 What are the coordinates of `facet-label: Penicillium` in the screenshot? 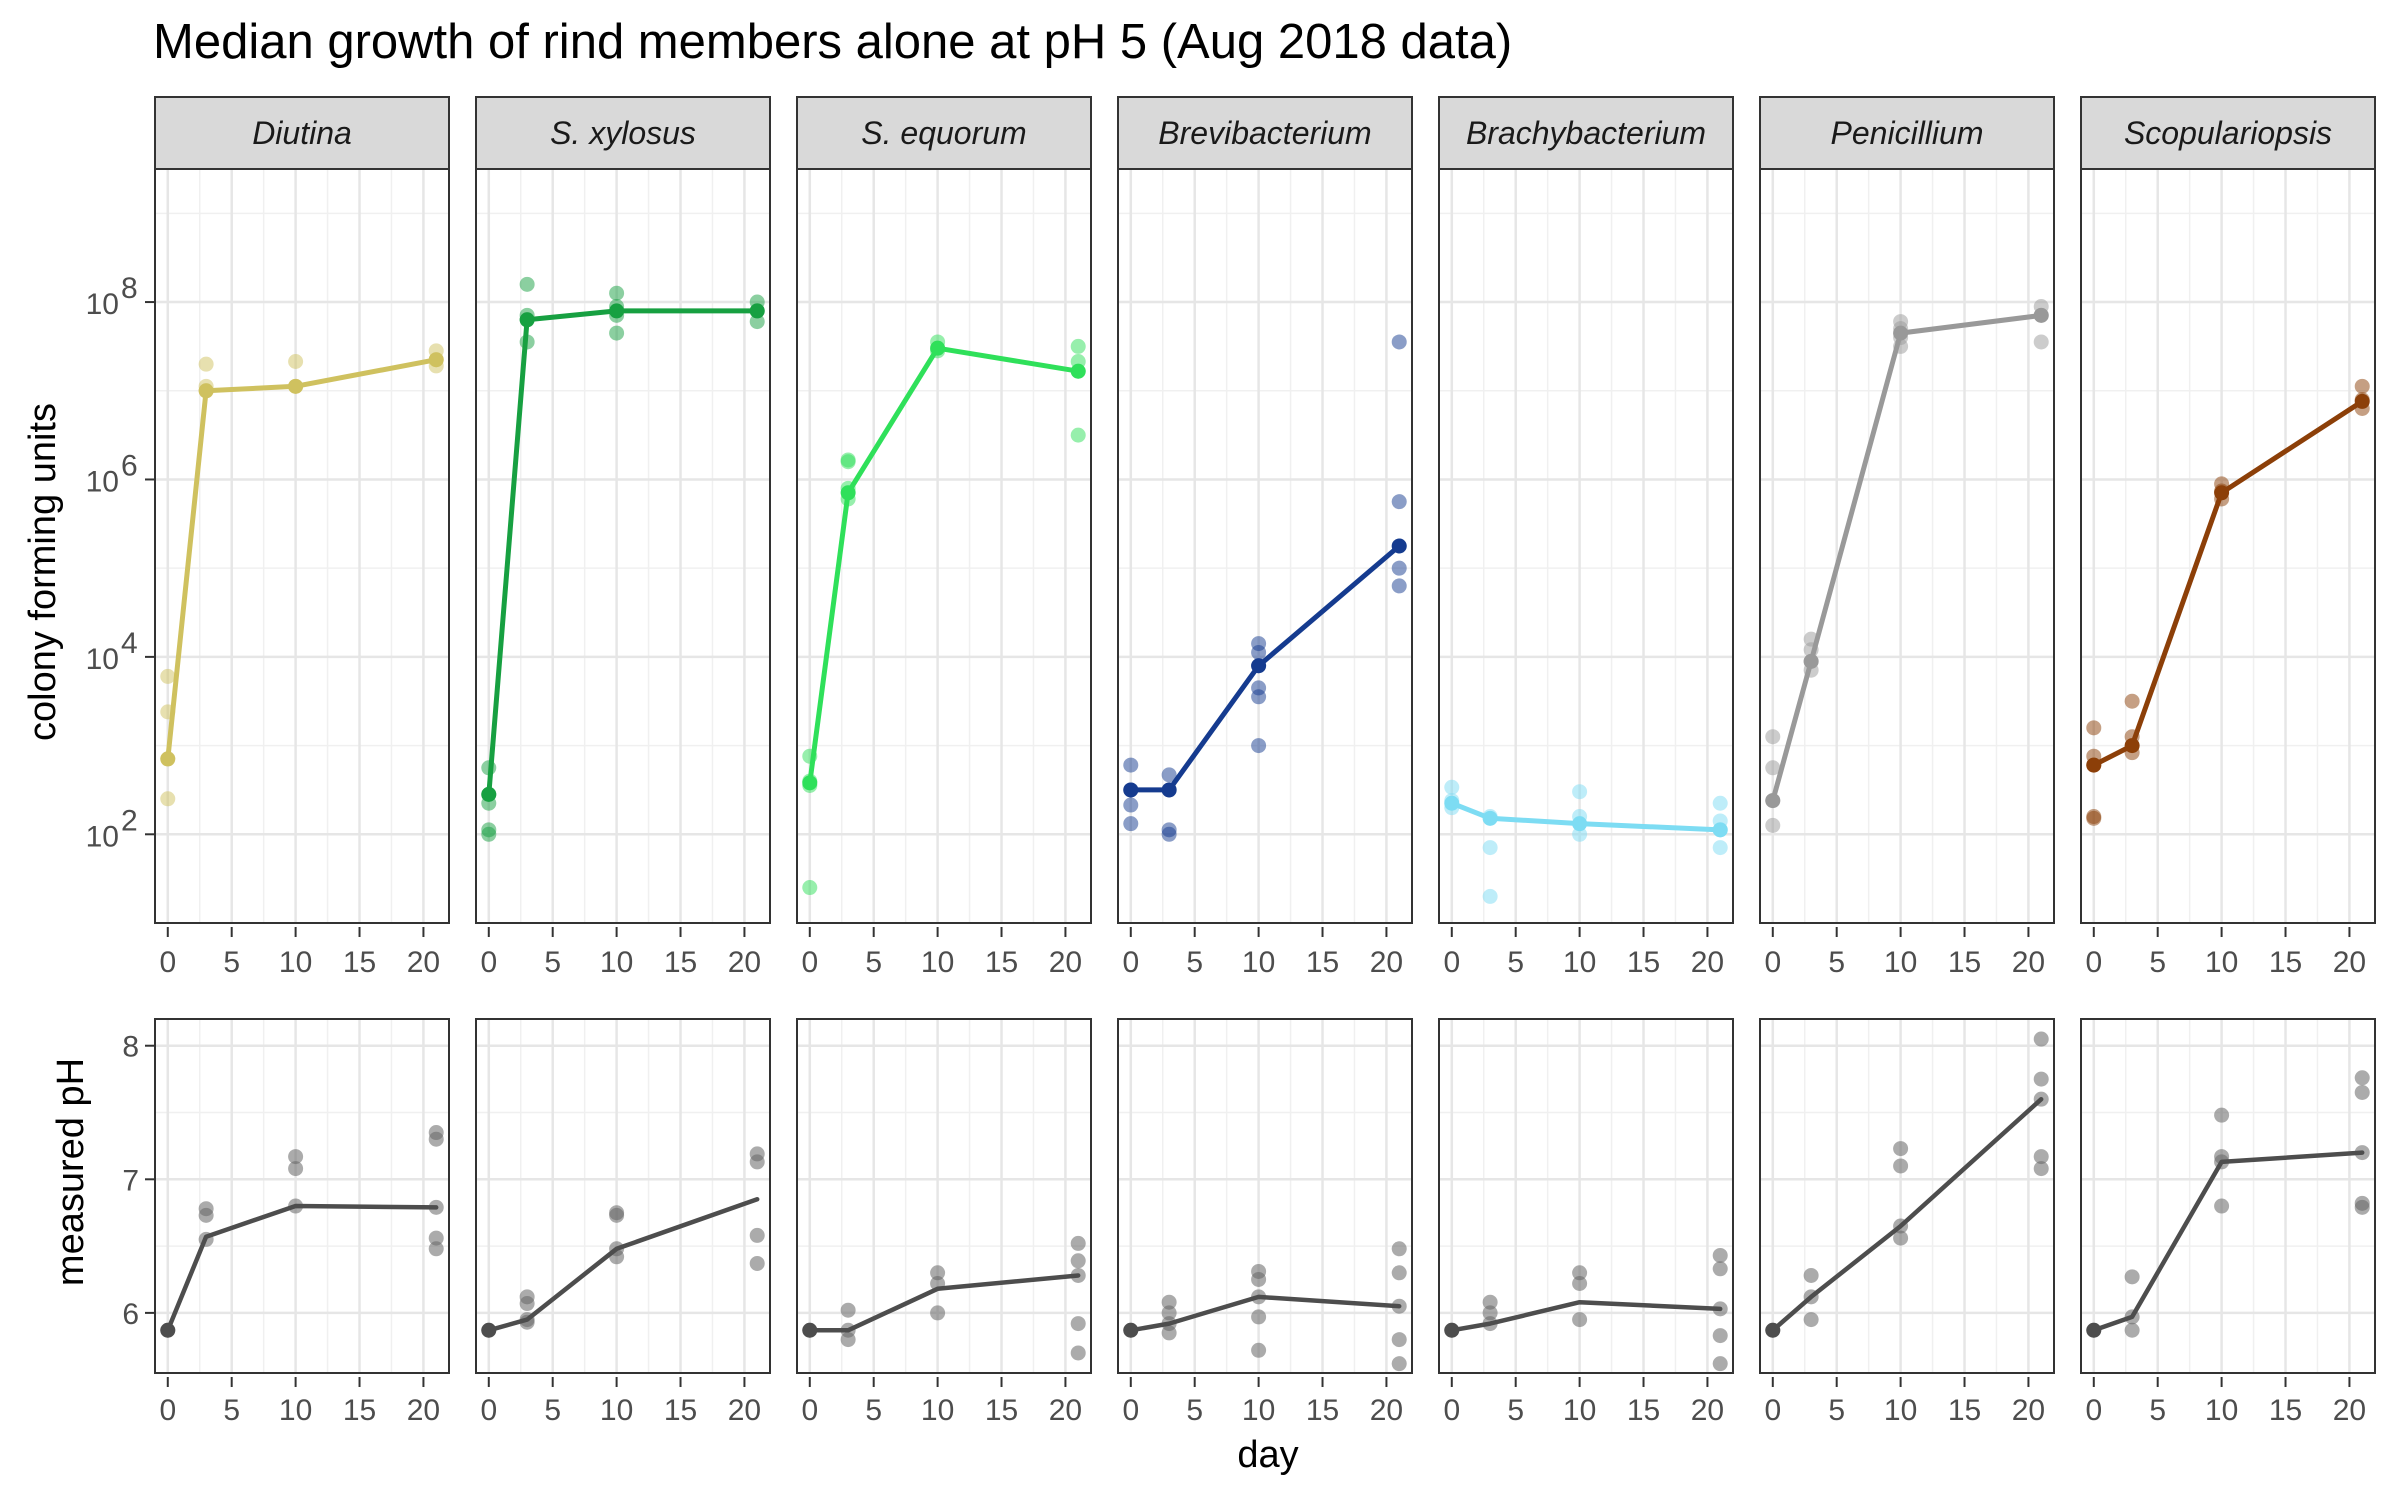 It's located at (1907, 133).